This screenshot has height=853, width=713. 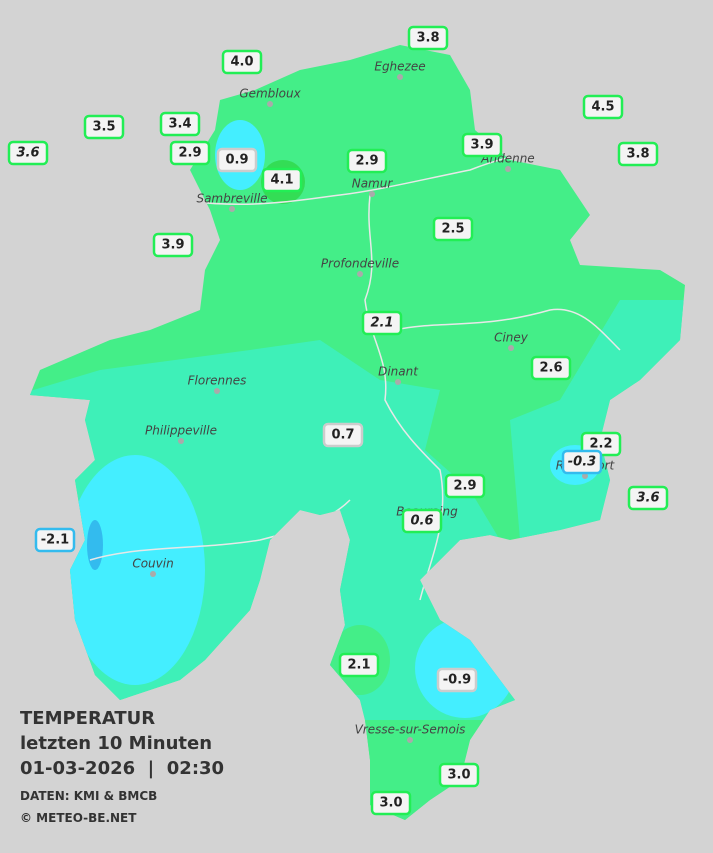 What do you see at coordinates (399, 67) in the screenshot?
I see `city-label: Eghezee` at bounding box center [399, 67].